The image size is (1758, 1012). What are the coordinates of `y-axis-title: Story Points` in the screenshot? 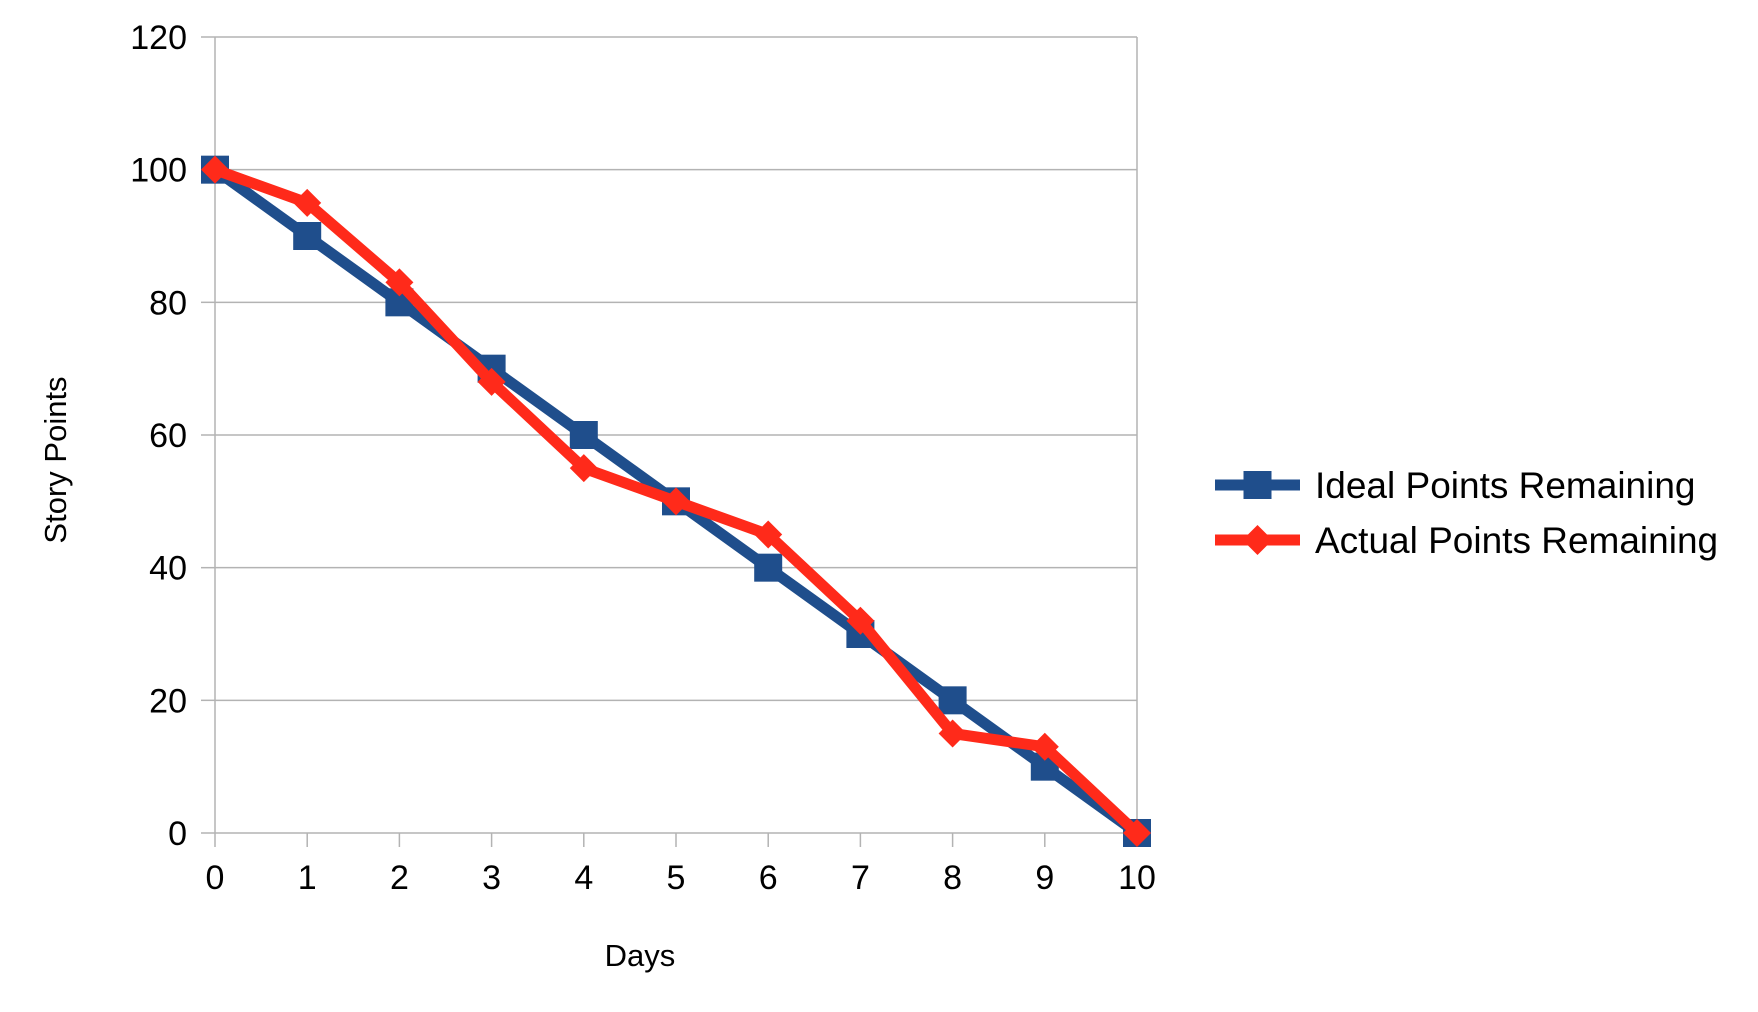 It's located at (55, 459).